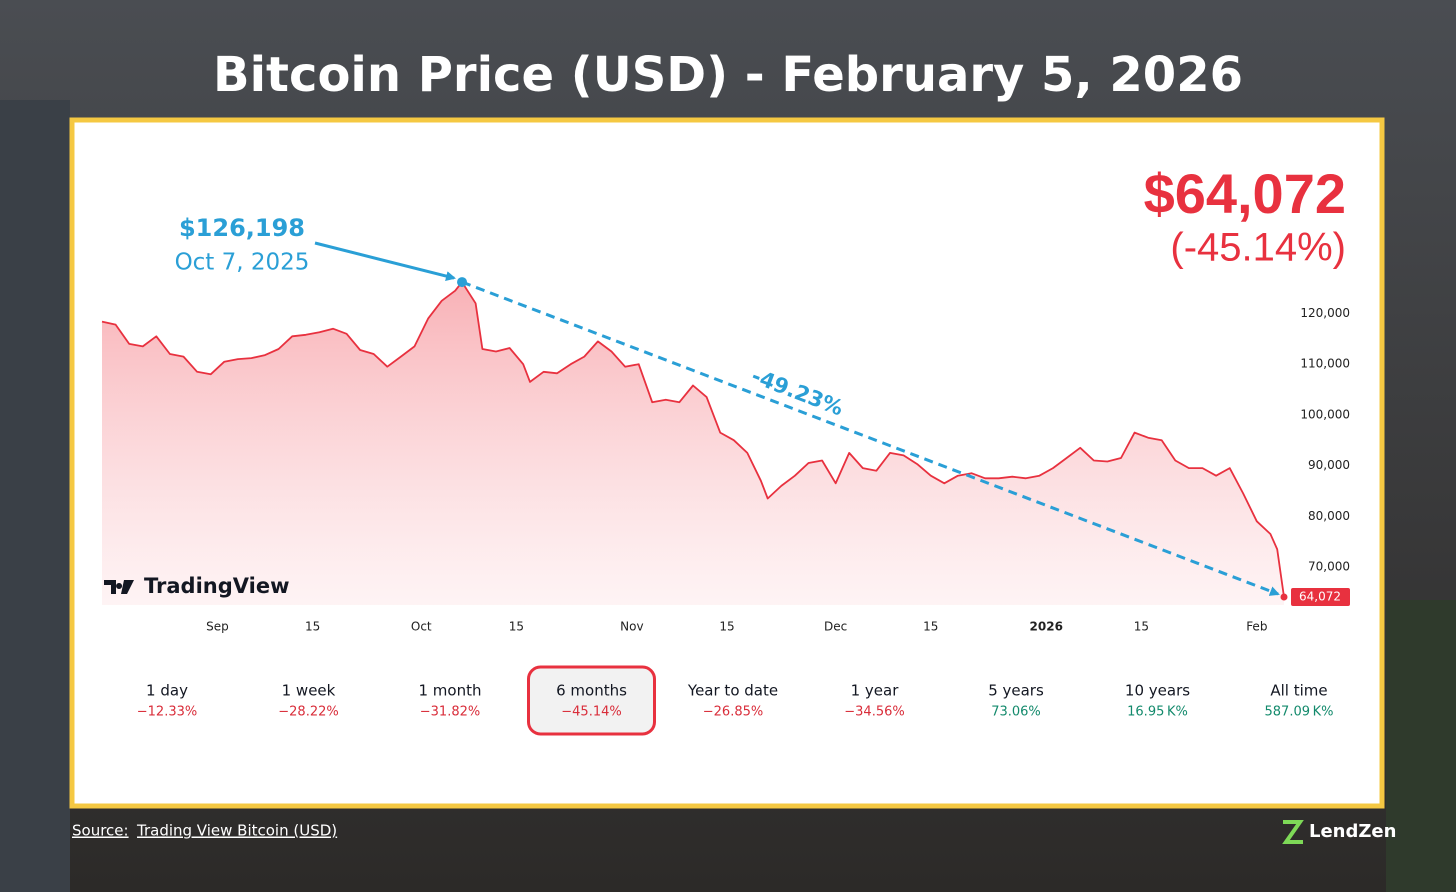  What do you see at coordinates (1016, 701) in the screenshot?
I see `range-item: 5 years 73.06%` at bounding box center [1016, 701].